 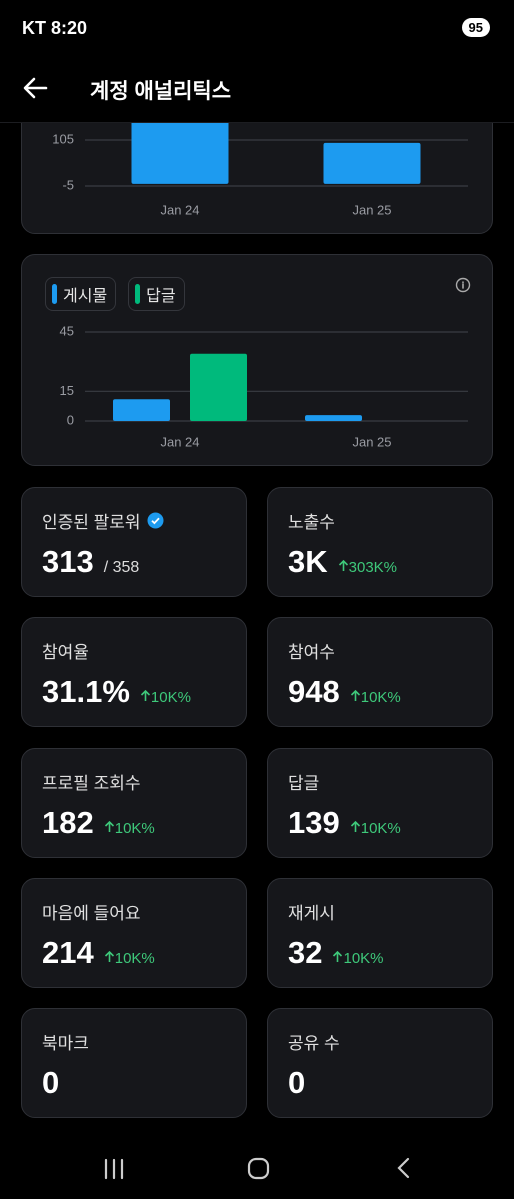 I want to click on status-bar: KT 8:20 95, so click(x=257, y=27).